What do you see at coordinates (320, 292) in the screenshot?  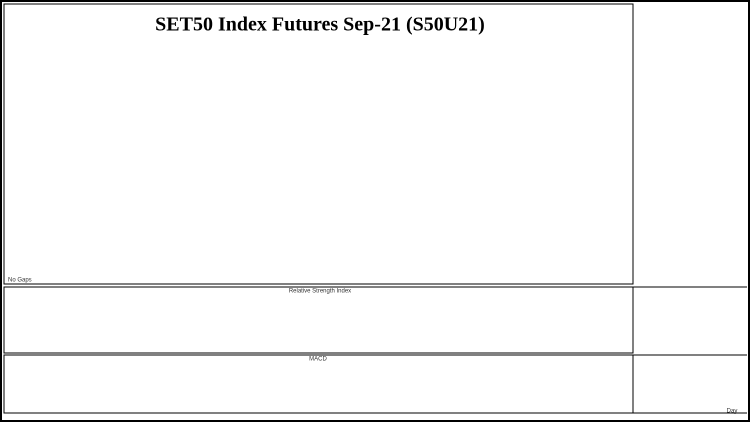 I see `rsi-title: Relative Strength Index` at bounding box center [320, 292].